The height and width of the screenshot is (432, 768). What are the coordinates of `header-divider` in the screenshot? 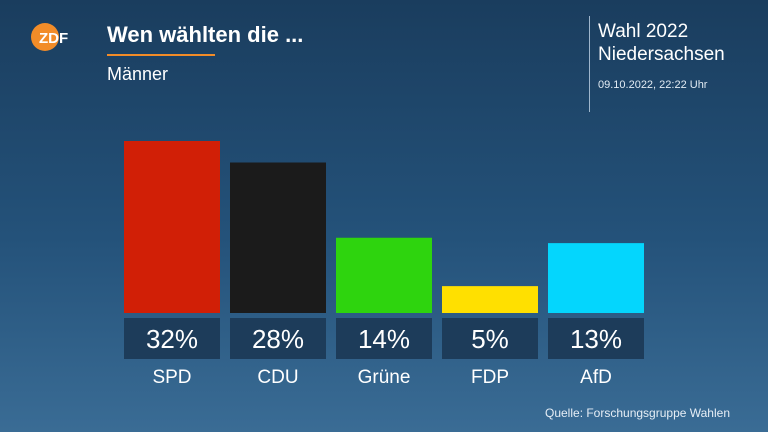 It's located at (589, 64).